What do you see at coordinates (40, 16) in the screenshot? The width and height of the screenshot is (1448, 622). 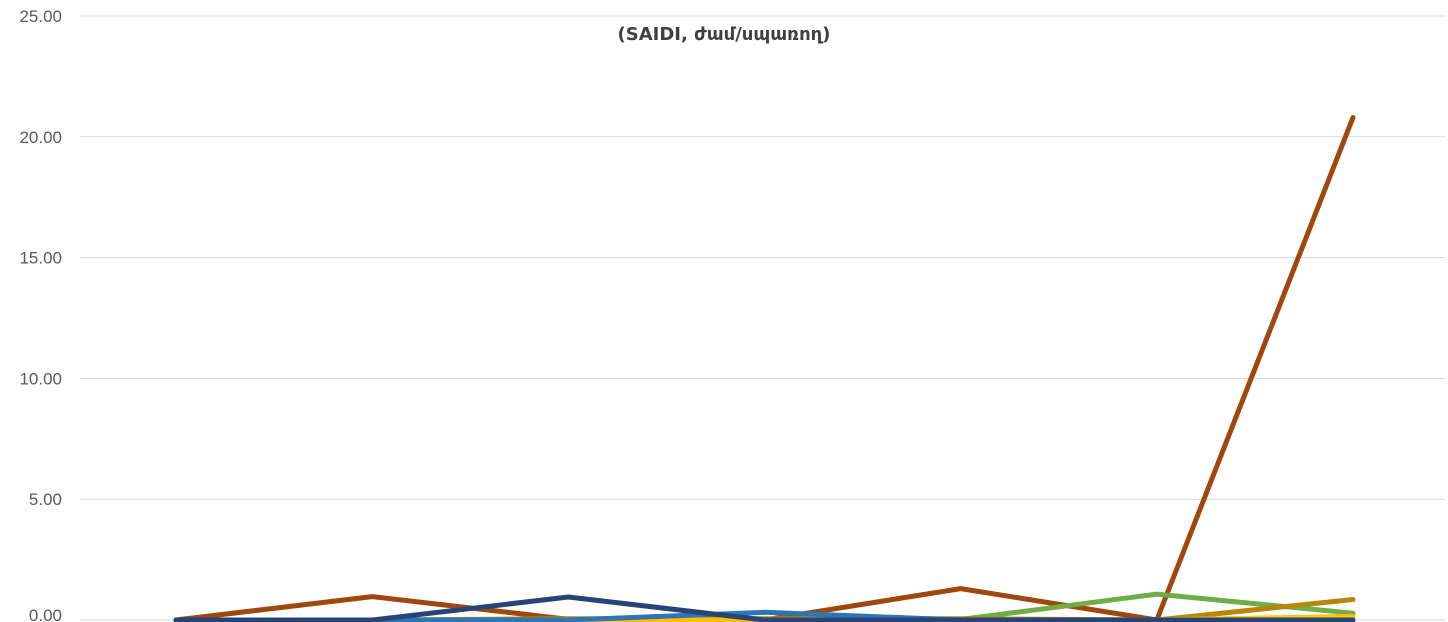 I see `y-tick-label: 25.00` at bounding box center [40, 16].